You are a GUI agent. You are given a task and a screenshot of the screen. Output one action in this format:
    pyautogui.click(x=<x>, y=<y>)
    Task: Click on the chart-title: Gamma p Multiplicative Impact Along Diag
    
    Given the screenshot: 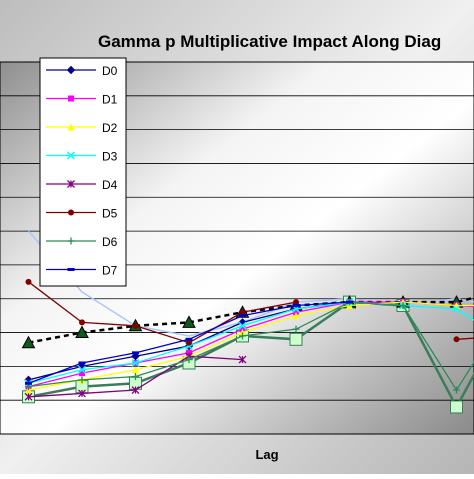 What is the action you would take?
    pyautogui.click(x=269, y=41)
    